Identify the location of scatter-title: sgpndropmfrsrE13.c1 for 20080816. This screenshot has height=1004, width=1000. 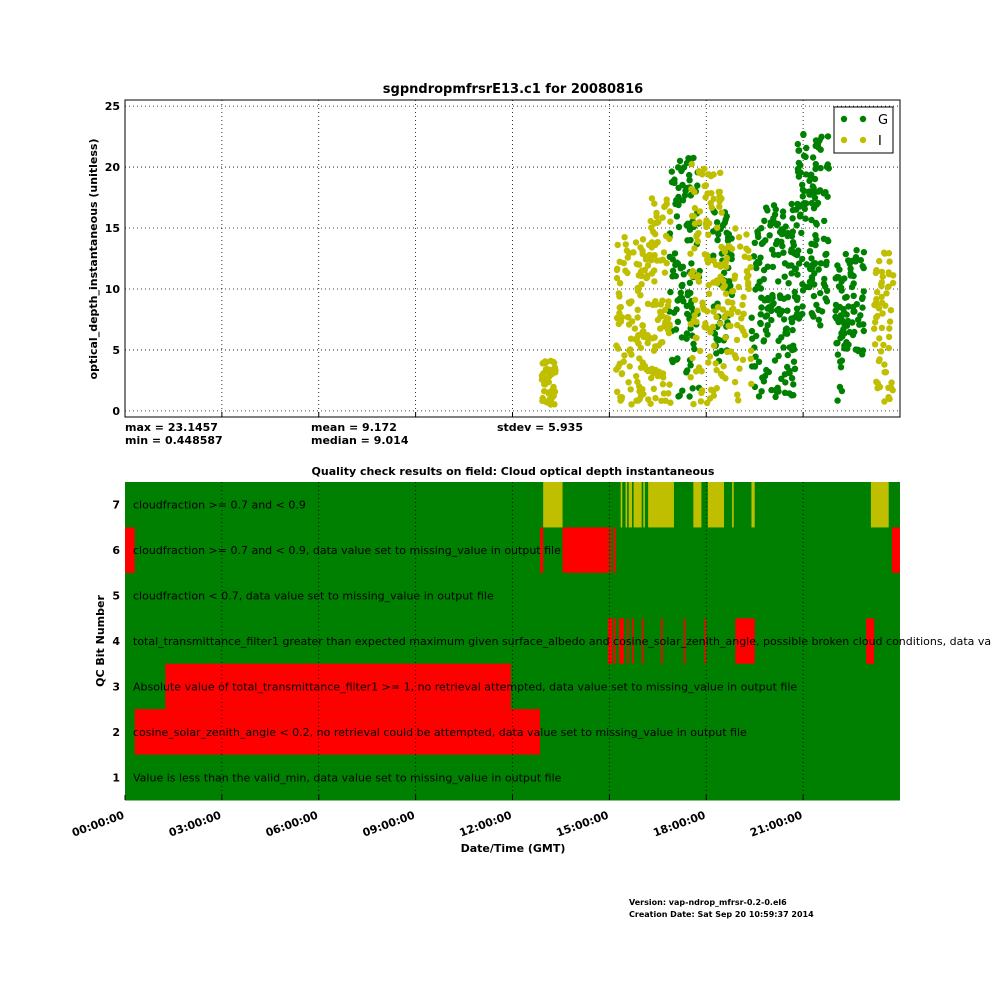
(513, 89).